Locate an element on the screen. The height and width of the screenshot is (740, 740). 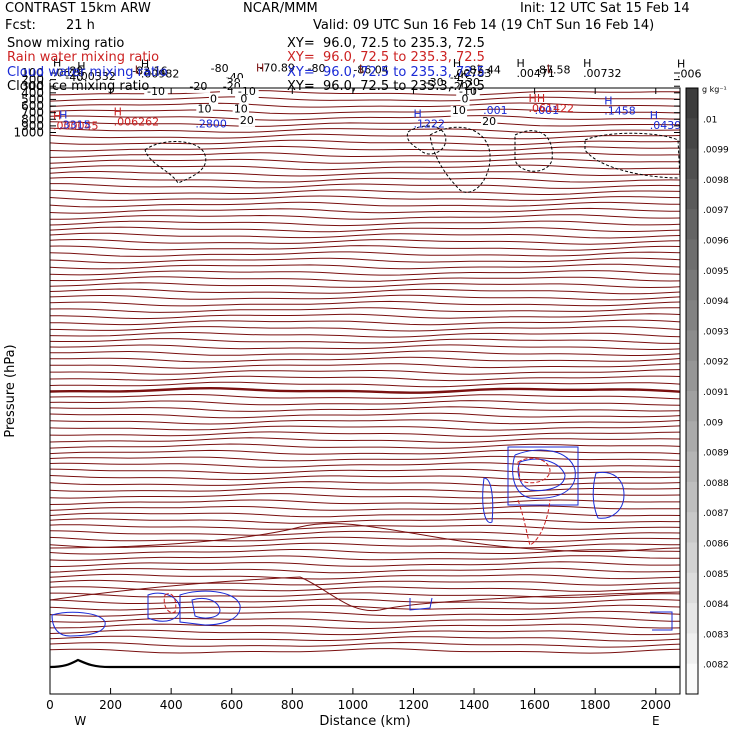
contour-label: -87.58 is located at coordinates (552, 69).